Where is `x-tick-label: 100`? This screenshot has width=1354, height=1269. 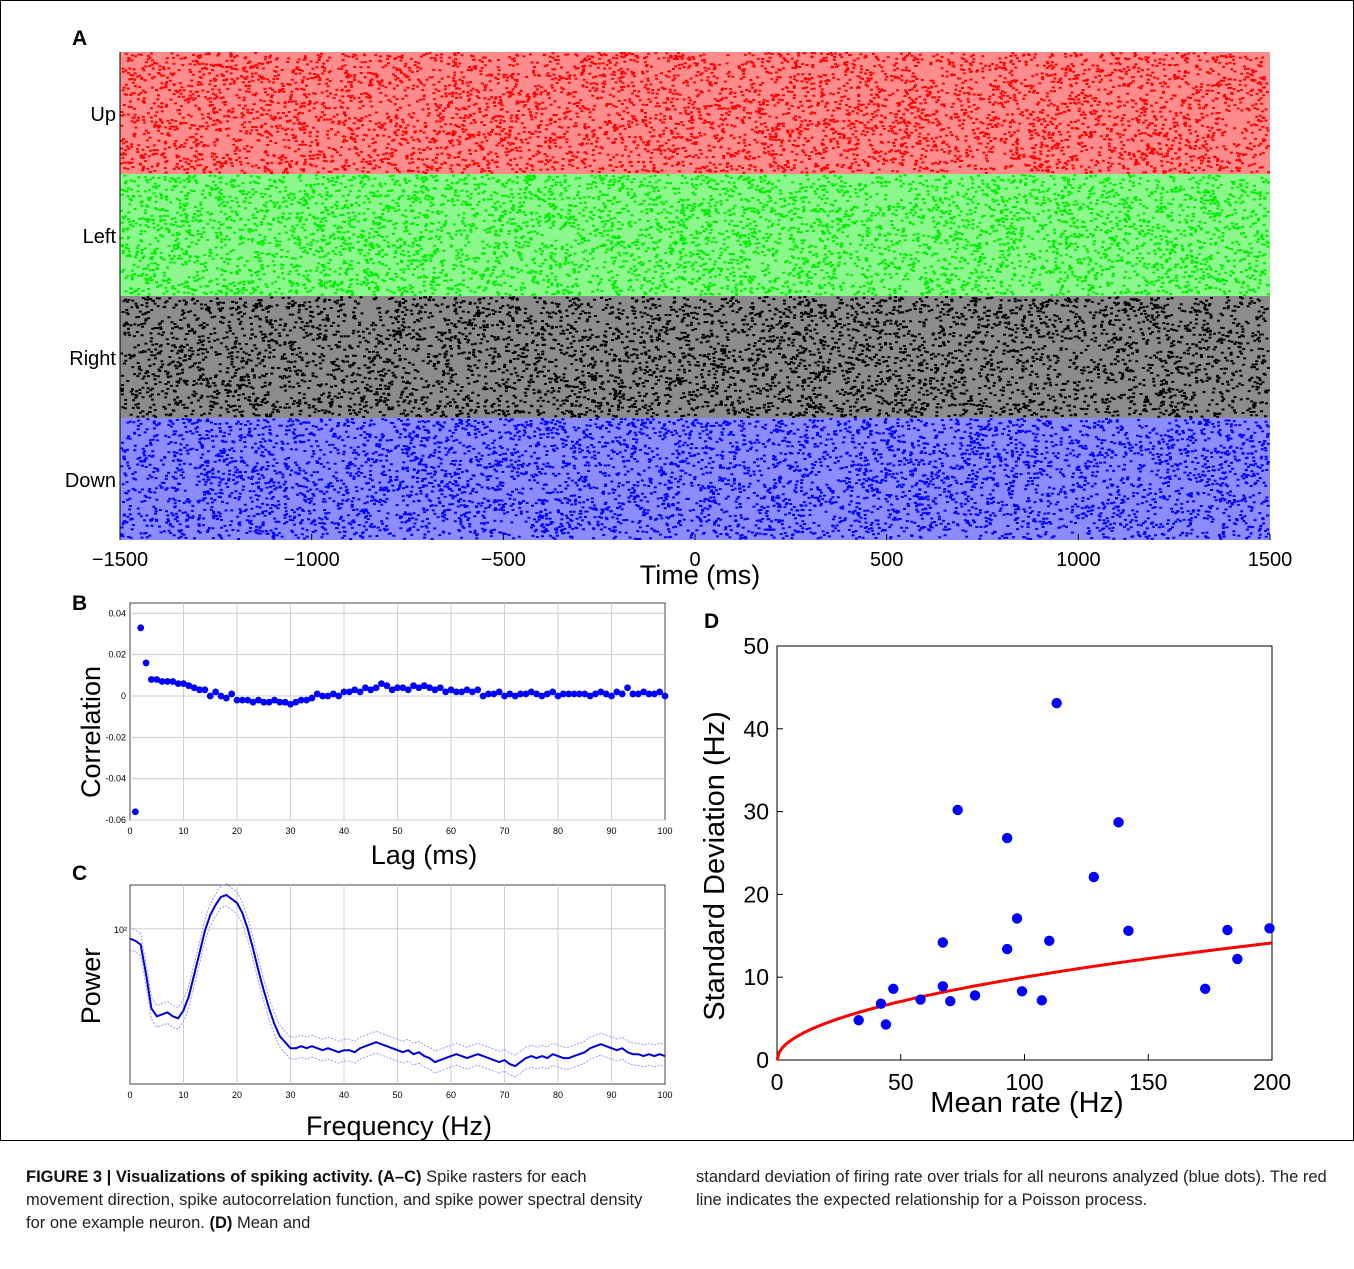
x-tick-label: 100 is located at coordinates (664, 1095).